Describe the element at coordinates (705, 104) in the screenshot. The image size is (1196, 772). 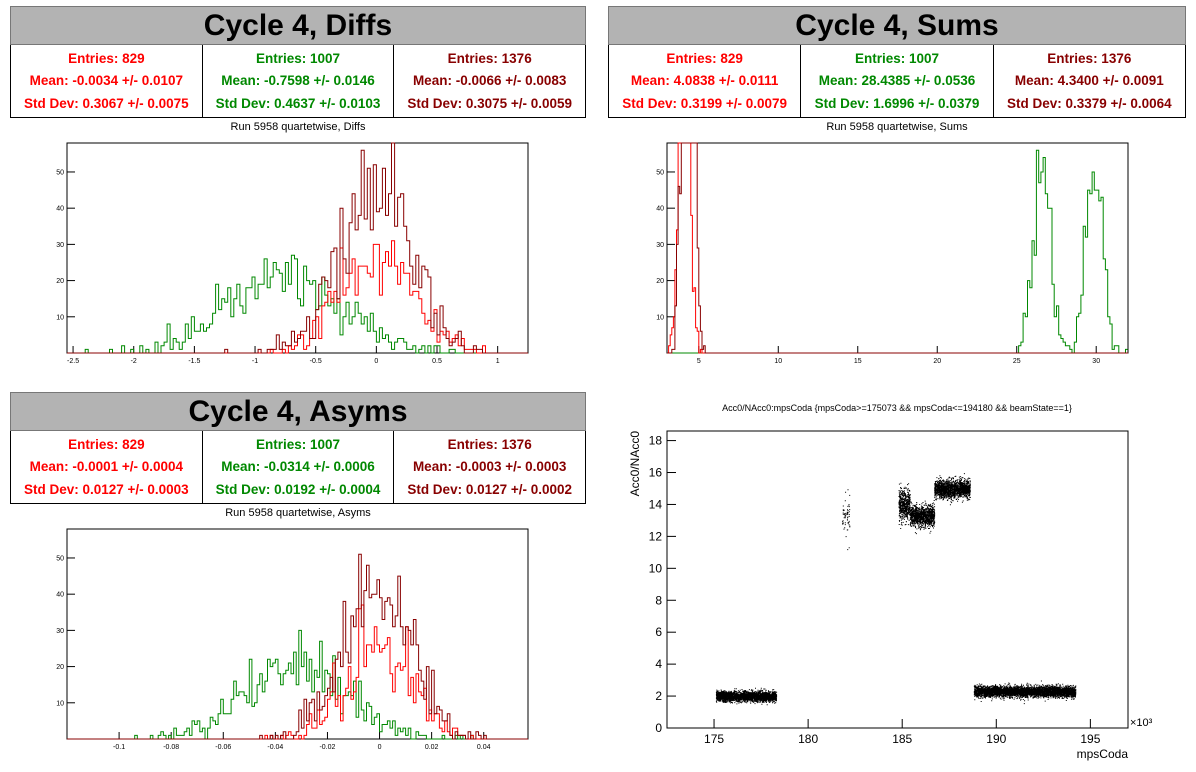
I see `stat-std: Std Dev: 0.3199 +/- 0.0079` at that location.